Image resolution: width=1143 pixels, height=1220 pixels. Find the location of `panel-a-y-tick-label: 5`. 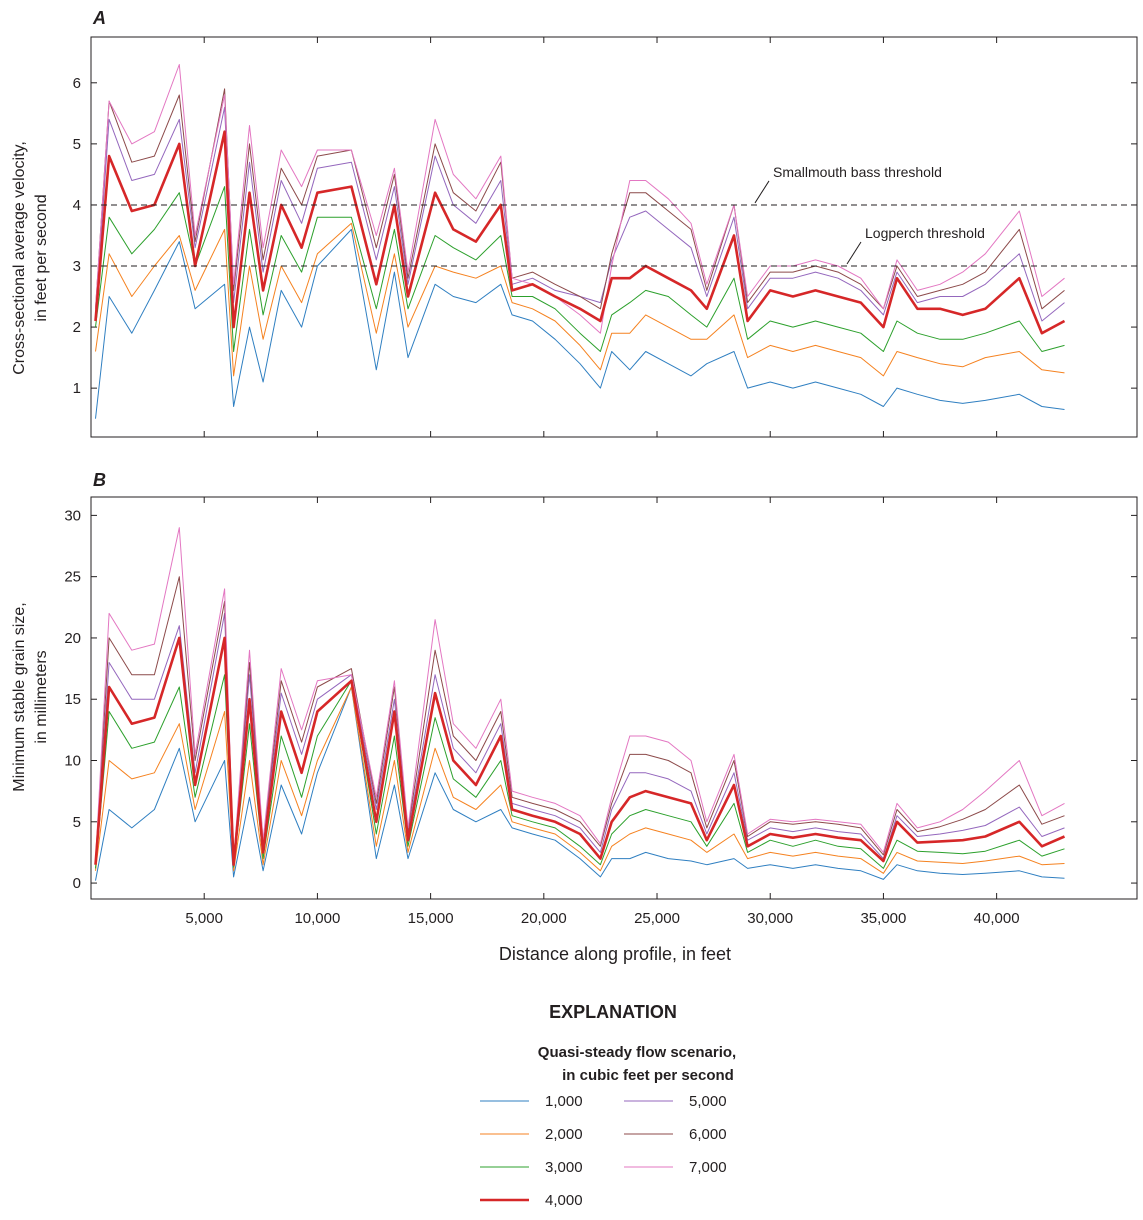

panel-a-y-tick-label: 5 is located at coordinates (77, 144).